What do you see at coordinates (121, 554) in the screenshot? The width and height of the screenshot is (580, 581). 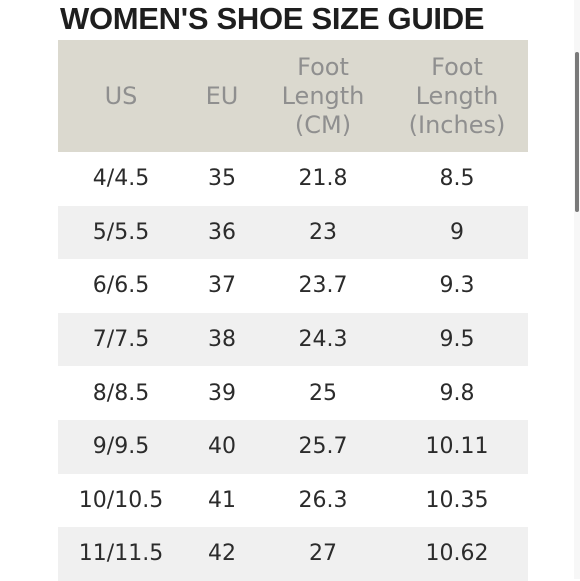 I see `cell-us: 11/11.5` at bounding box center [121, 554].